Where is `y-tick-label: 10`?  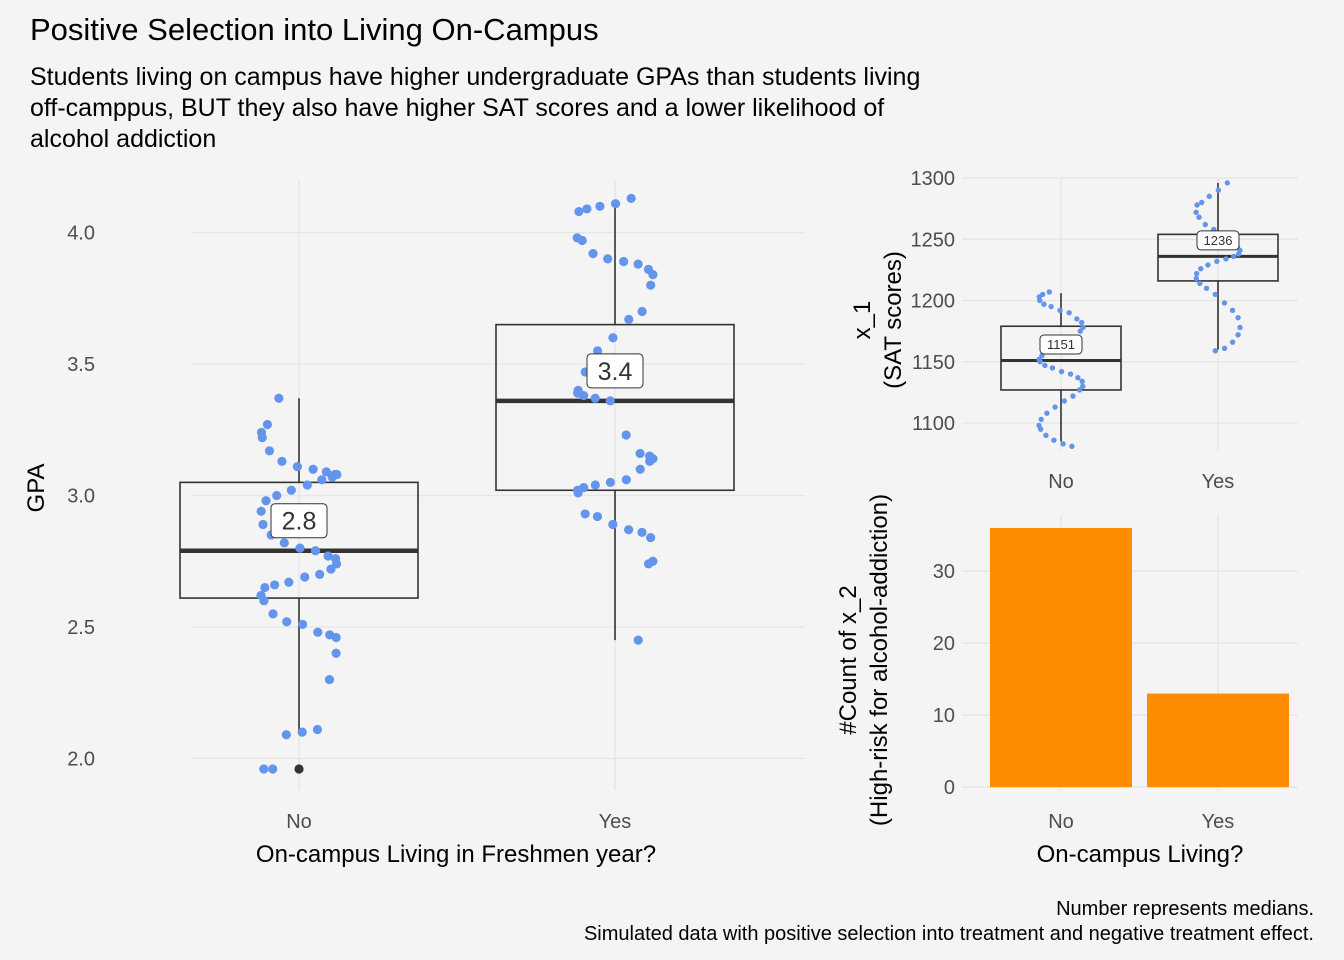
y-tick-label: 10 is located at coordinates (944, 716).